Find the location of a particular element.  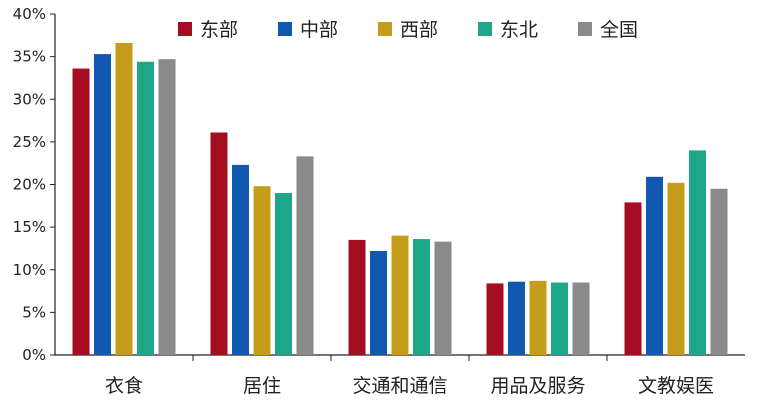

category-label: 用品及服务 is located at coordinates (537, 386).